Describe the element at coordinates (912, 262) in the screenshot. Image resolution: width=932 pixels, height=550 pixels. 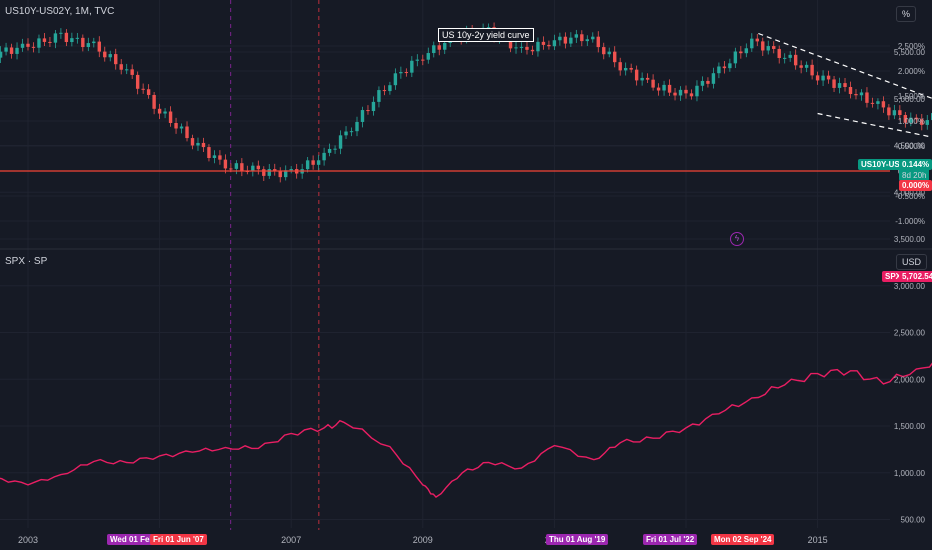
I see `spx-unit-button: USD` at that location.